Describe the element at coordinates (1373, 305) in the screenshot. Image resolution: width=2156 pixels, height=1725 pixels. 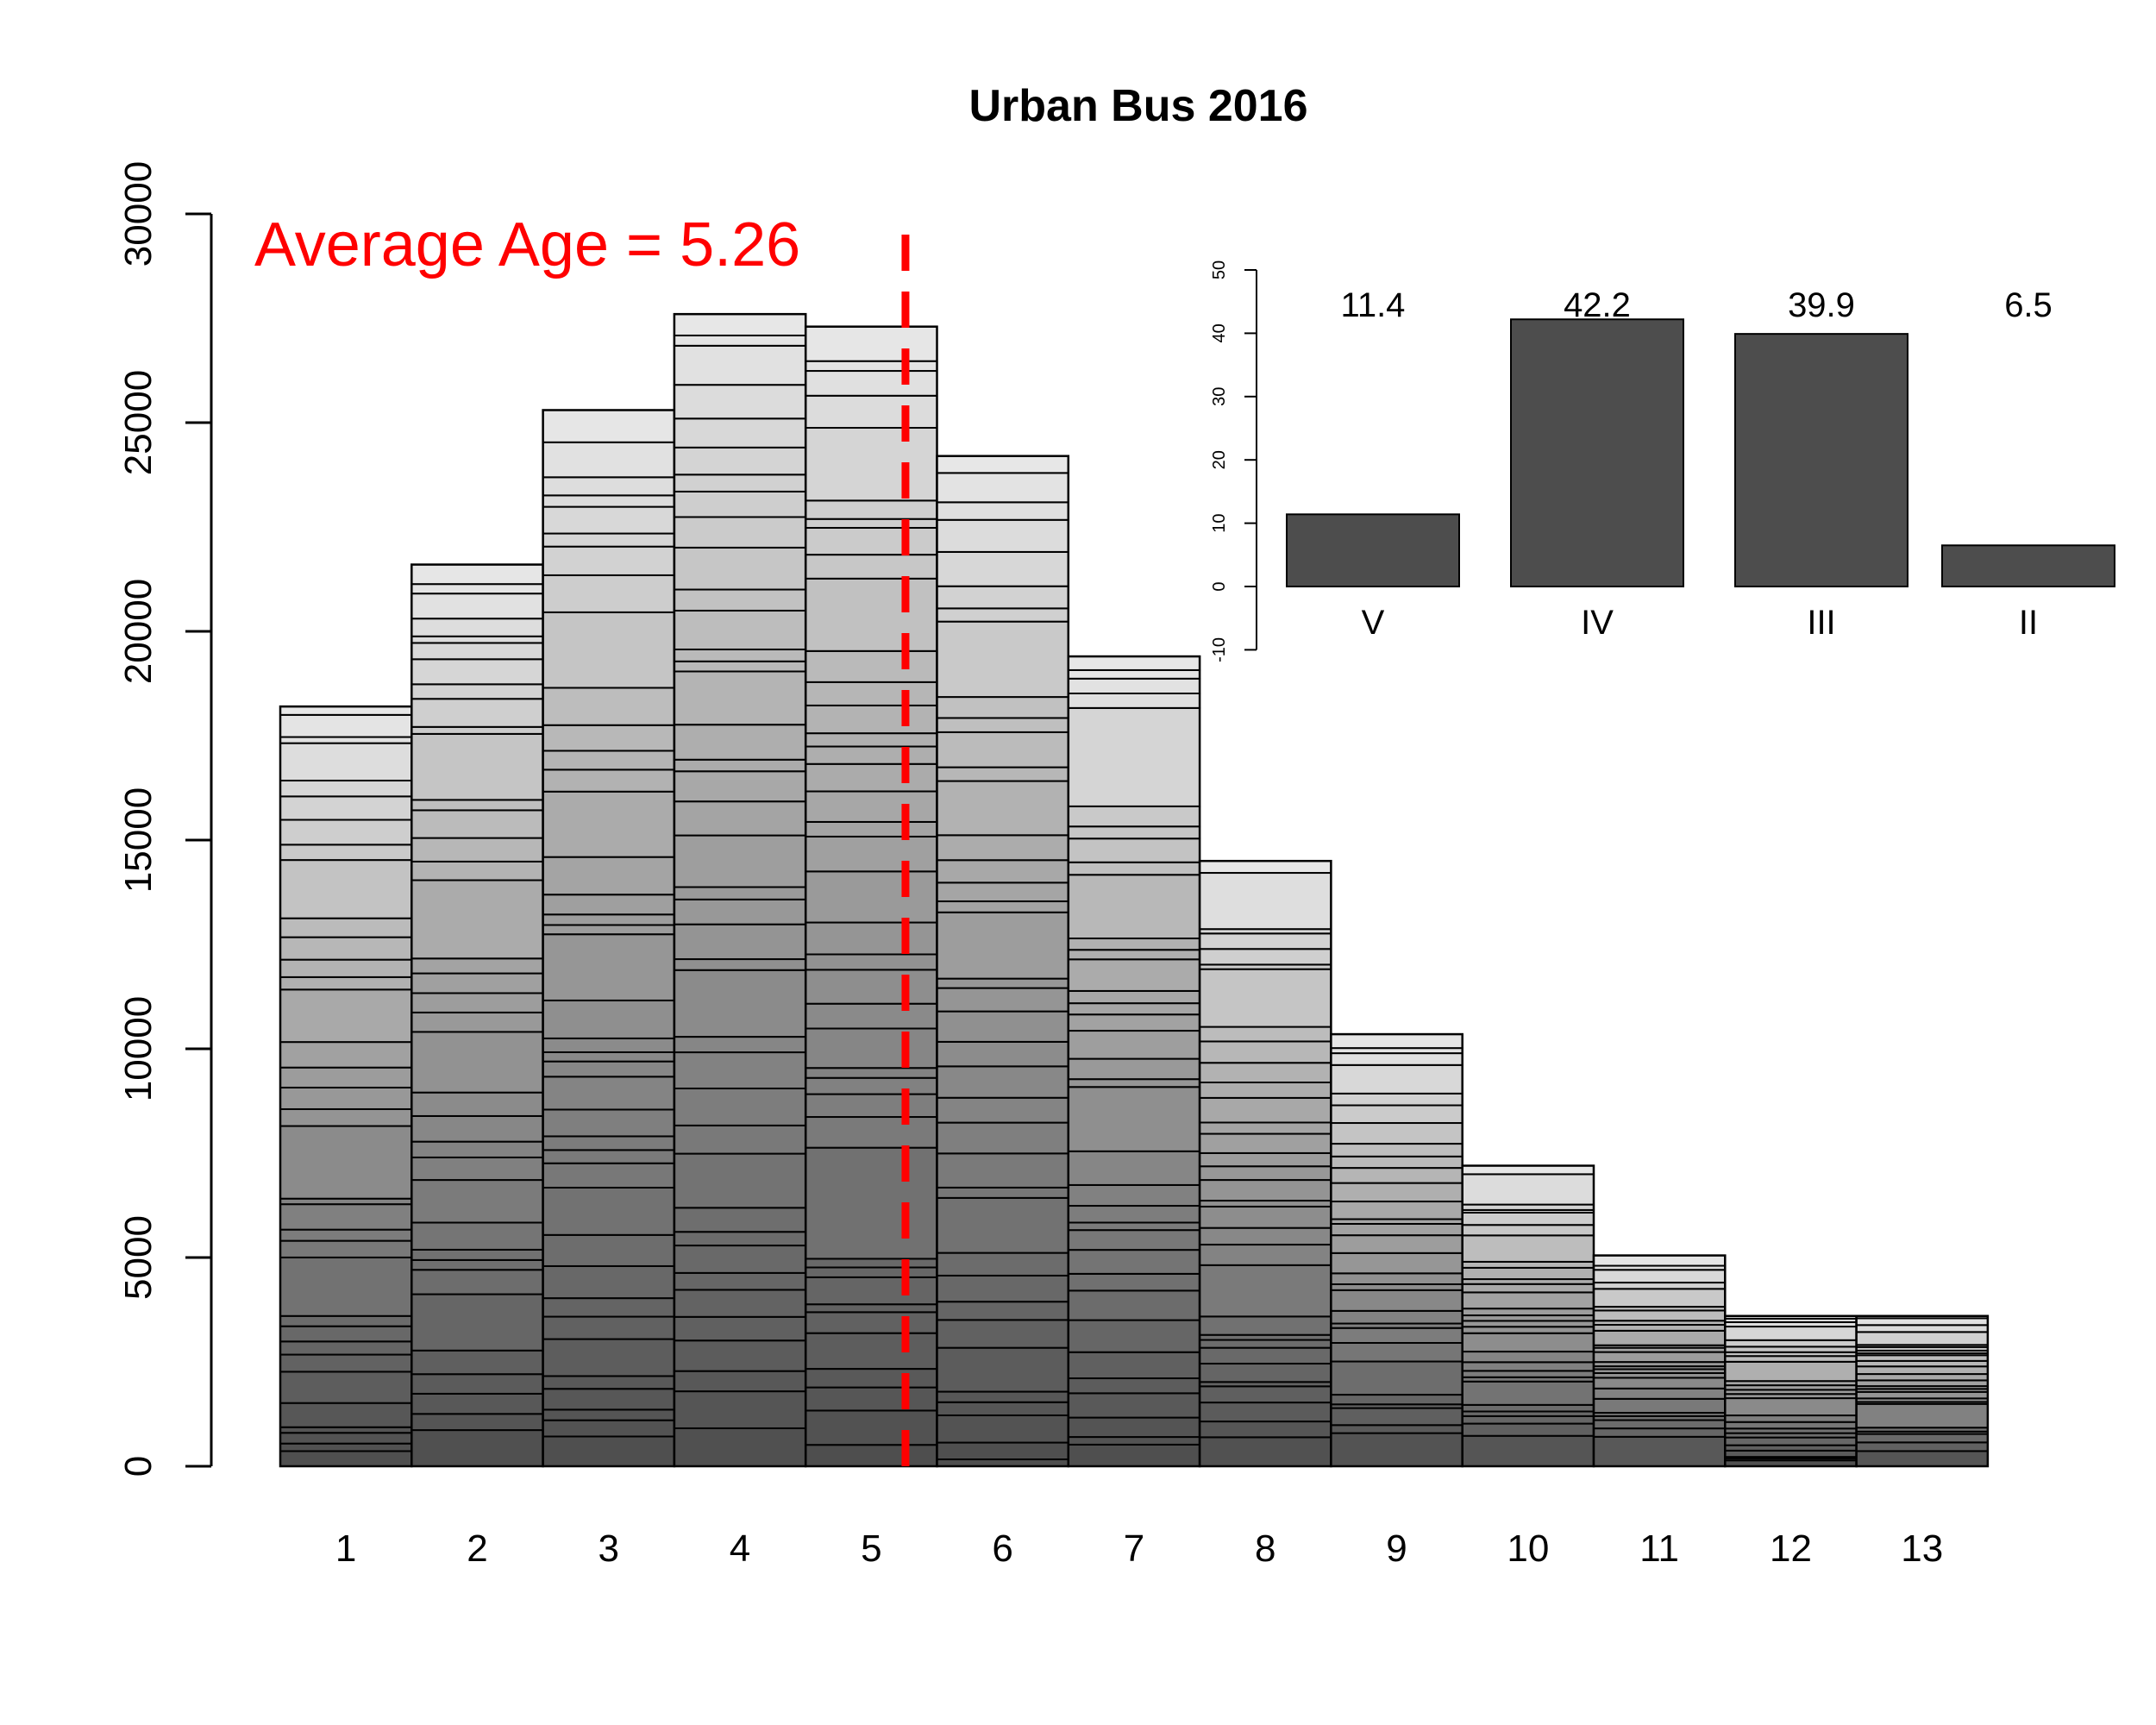
I see `inset-data-label: 11.4` at that location.